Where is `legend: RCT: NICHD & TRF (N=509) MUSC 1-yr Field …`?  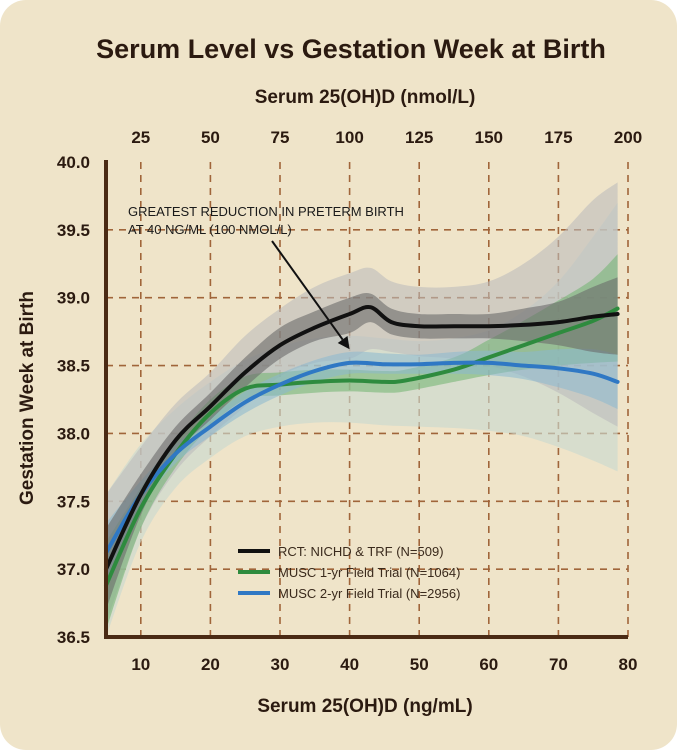
legend: RCT: NICHD & TRF (N=509) MUSC 1-yr Field … is located at coordinates (349, 572).